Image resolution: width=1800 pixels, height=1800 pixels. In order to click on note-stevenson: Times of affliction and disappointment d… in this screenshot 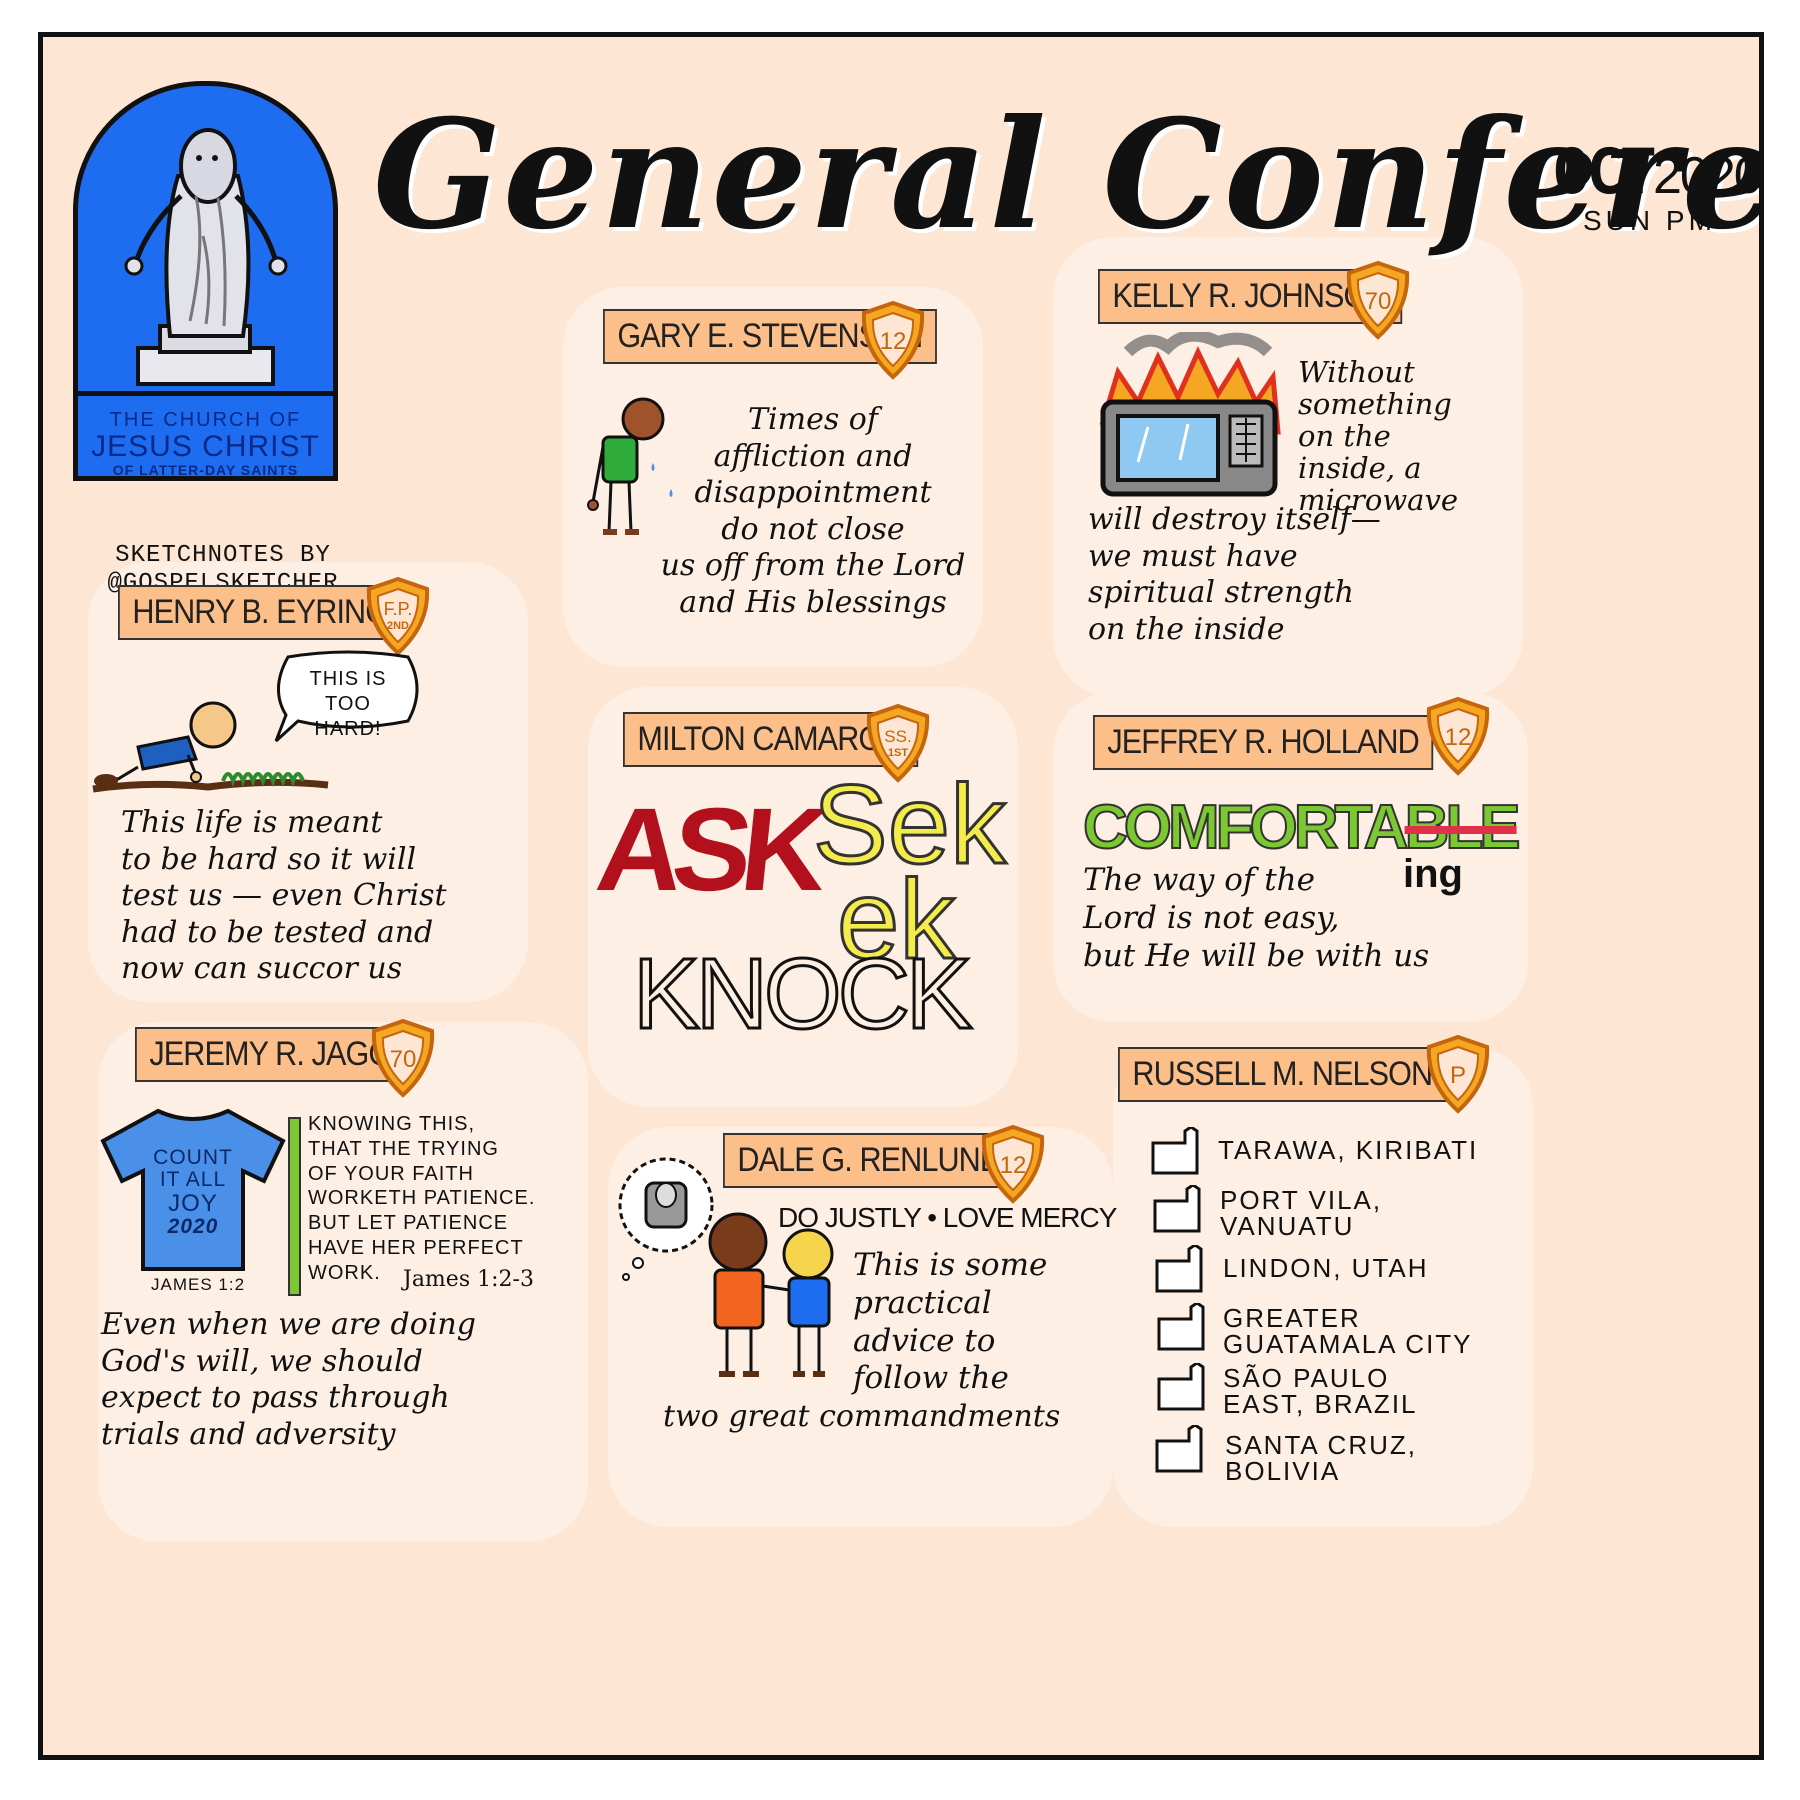, I will do `click(813, 511)`.